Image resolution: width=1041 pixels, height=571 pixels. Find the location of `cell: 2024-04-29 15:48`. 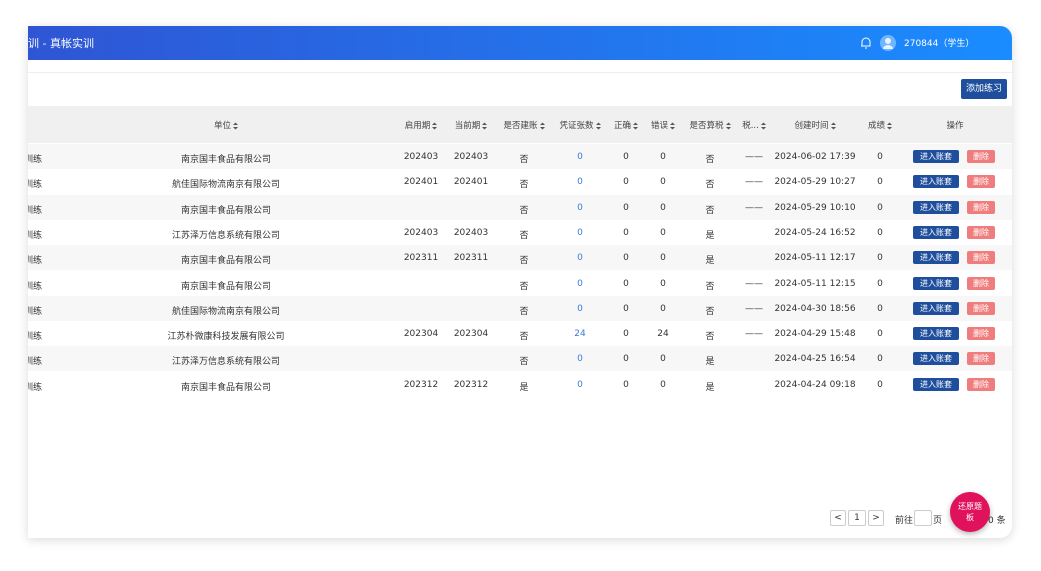

cell: 2024-04-29 15:48 is located at coordinates (815, 334).